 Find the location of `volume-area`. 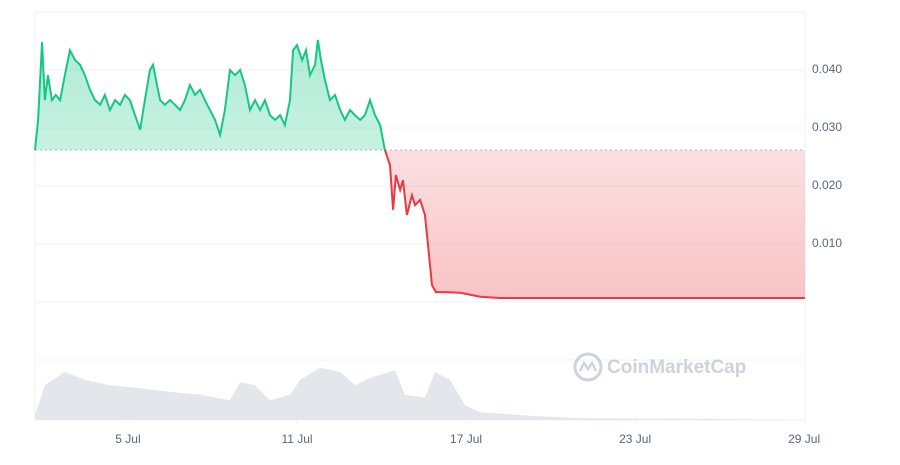

volume-area is located at coordinates (420, 393).